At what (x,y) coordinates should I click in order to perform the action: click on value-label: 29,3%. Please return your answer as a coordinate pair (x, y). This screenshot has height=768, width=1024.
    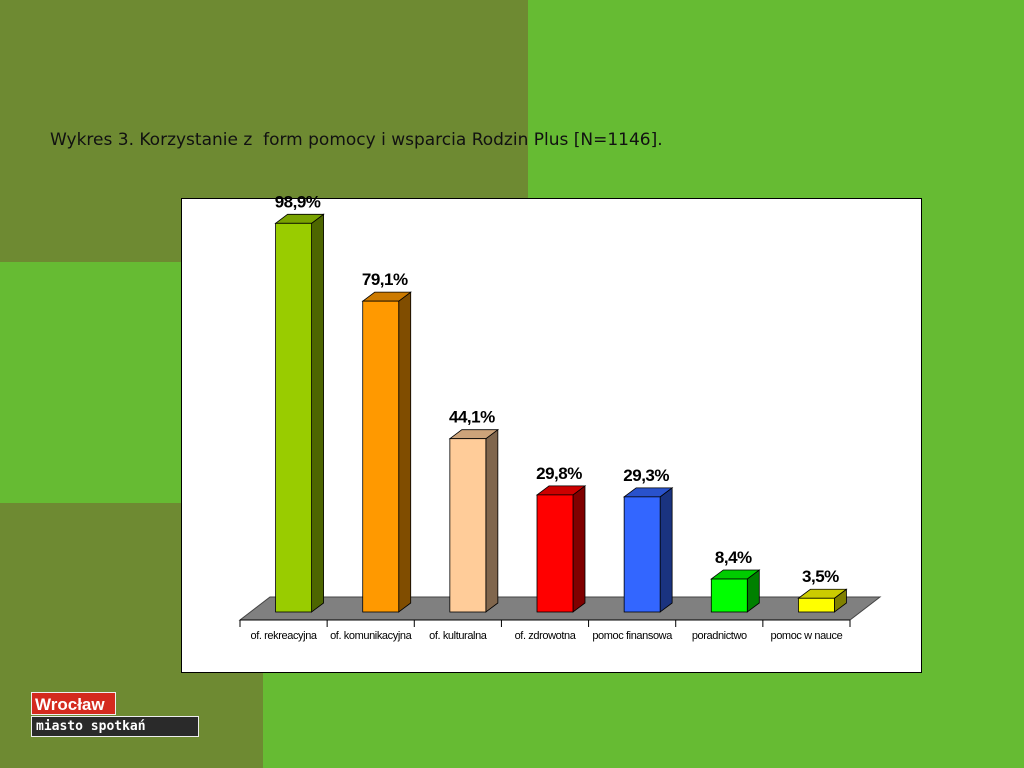
    Looking at the image, I should click on (646, 475).